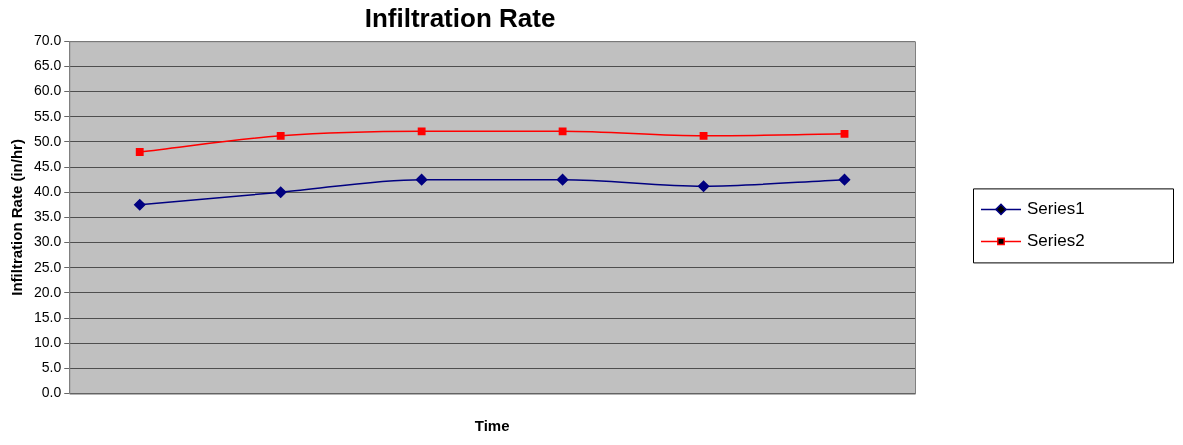  Describe the element at coordinates (48, 65) in the screenshot. I see `y-tick-label: 65.0` at that location.